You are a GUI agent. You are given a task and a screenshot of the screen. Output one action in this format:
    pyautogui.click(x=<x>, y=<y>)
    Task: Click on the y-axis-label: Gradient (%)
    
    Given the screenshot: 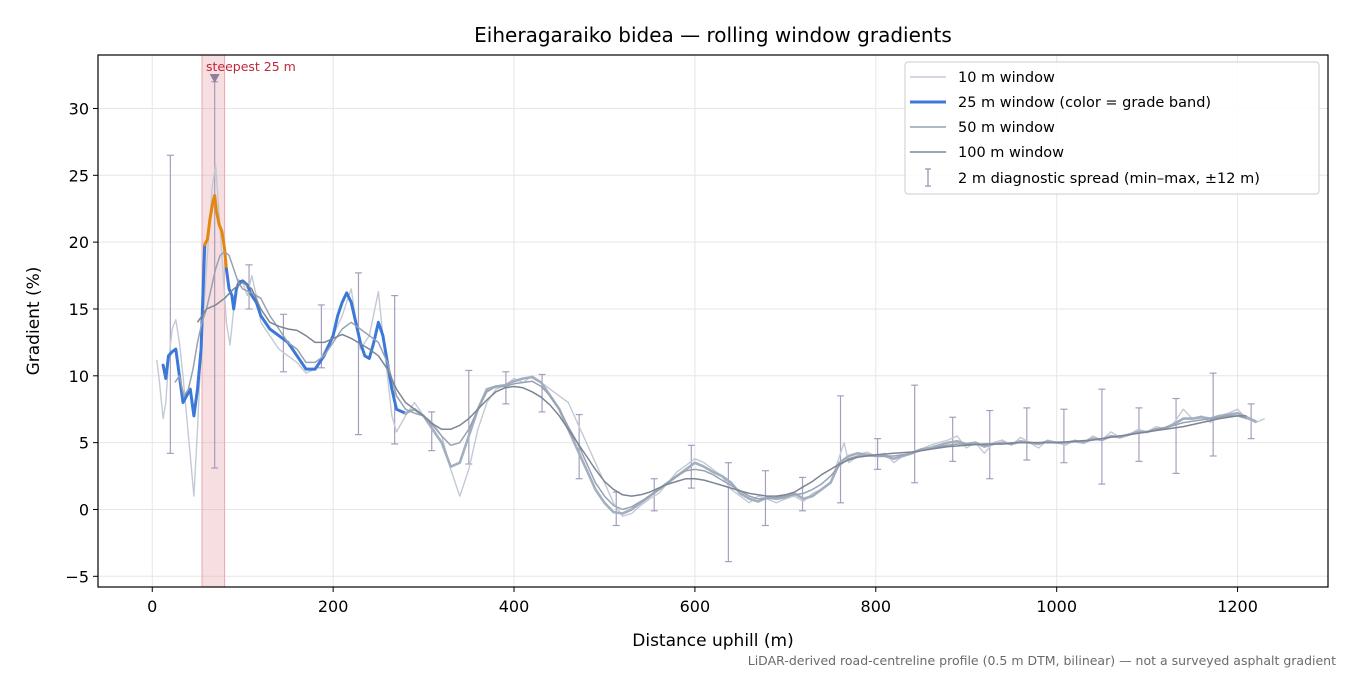 What is the action you would take?
    pyautogui.click(x=34, y=321)
    